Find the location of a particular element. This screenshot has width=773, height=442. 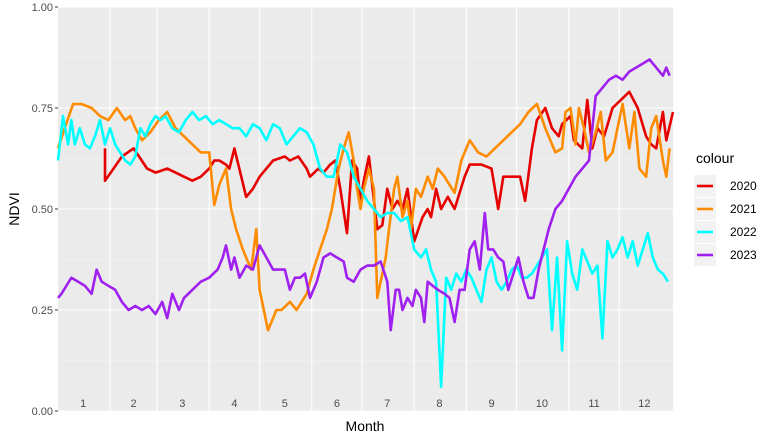

x-axis-title: Month is located at coordinates (365, 426).